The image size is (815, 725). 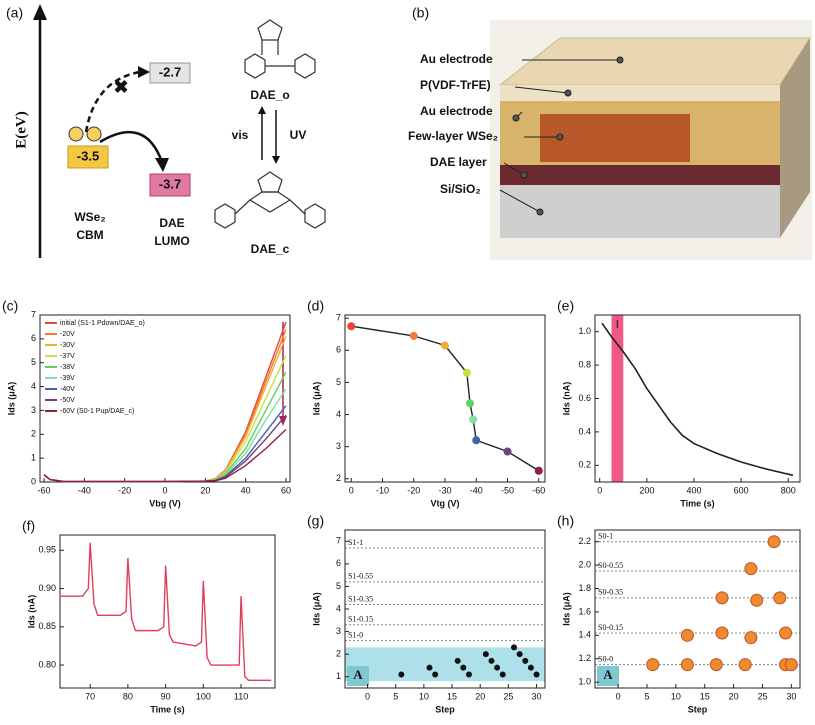 I want to click on legend-label: -30V, so click(x=67, y=345).